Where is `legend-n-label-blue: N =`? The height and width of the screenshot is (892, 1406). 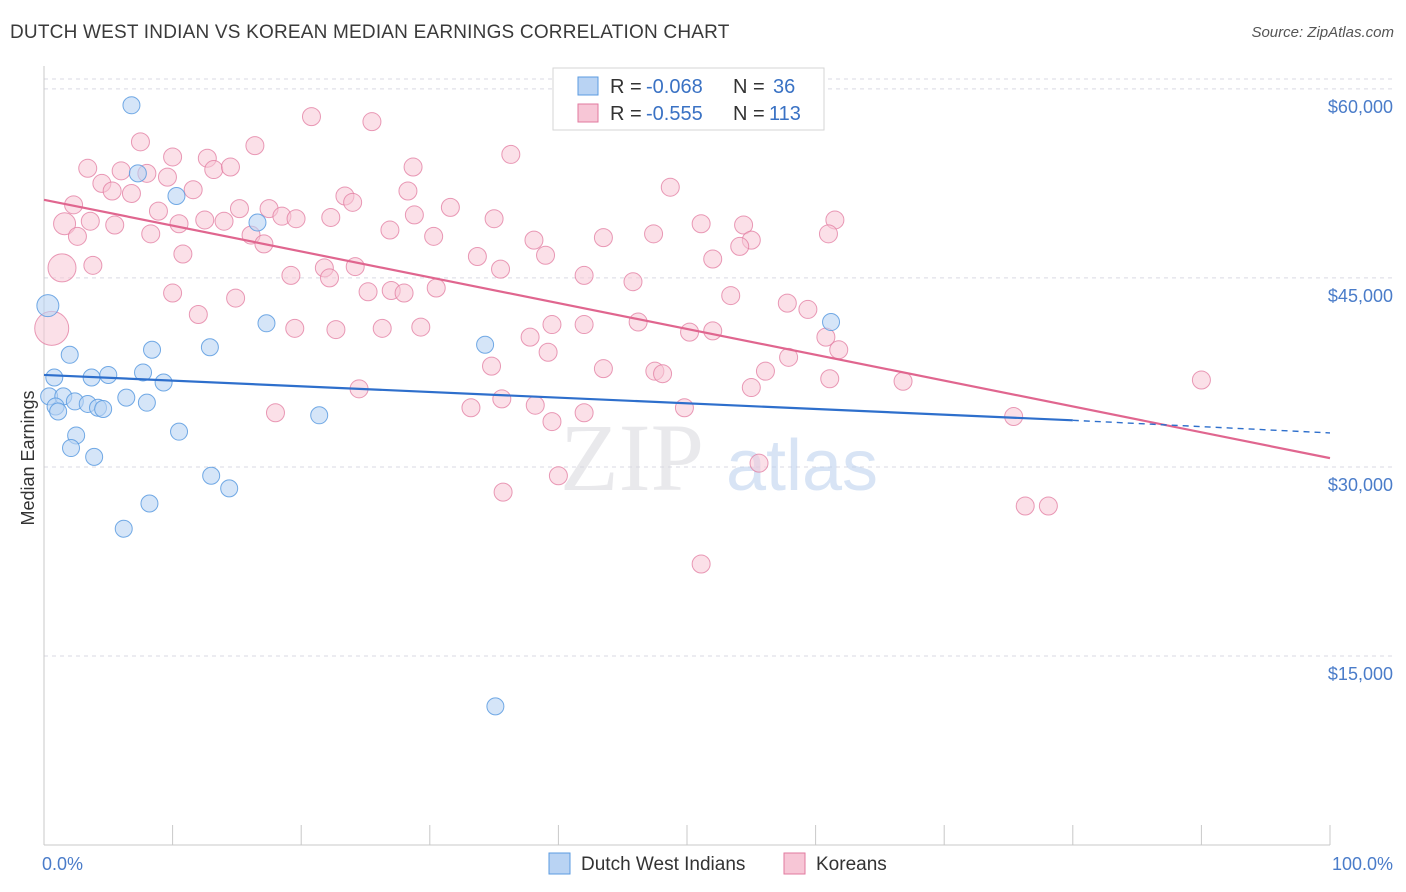
legend-n-label-blue: N = is located at coordinates (749, 87).